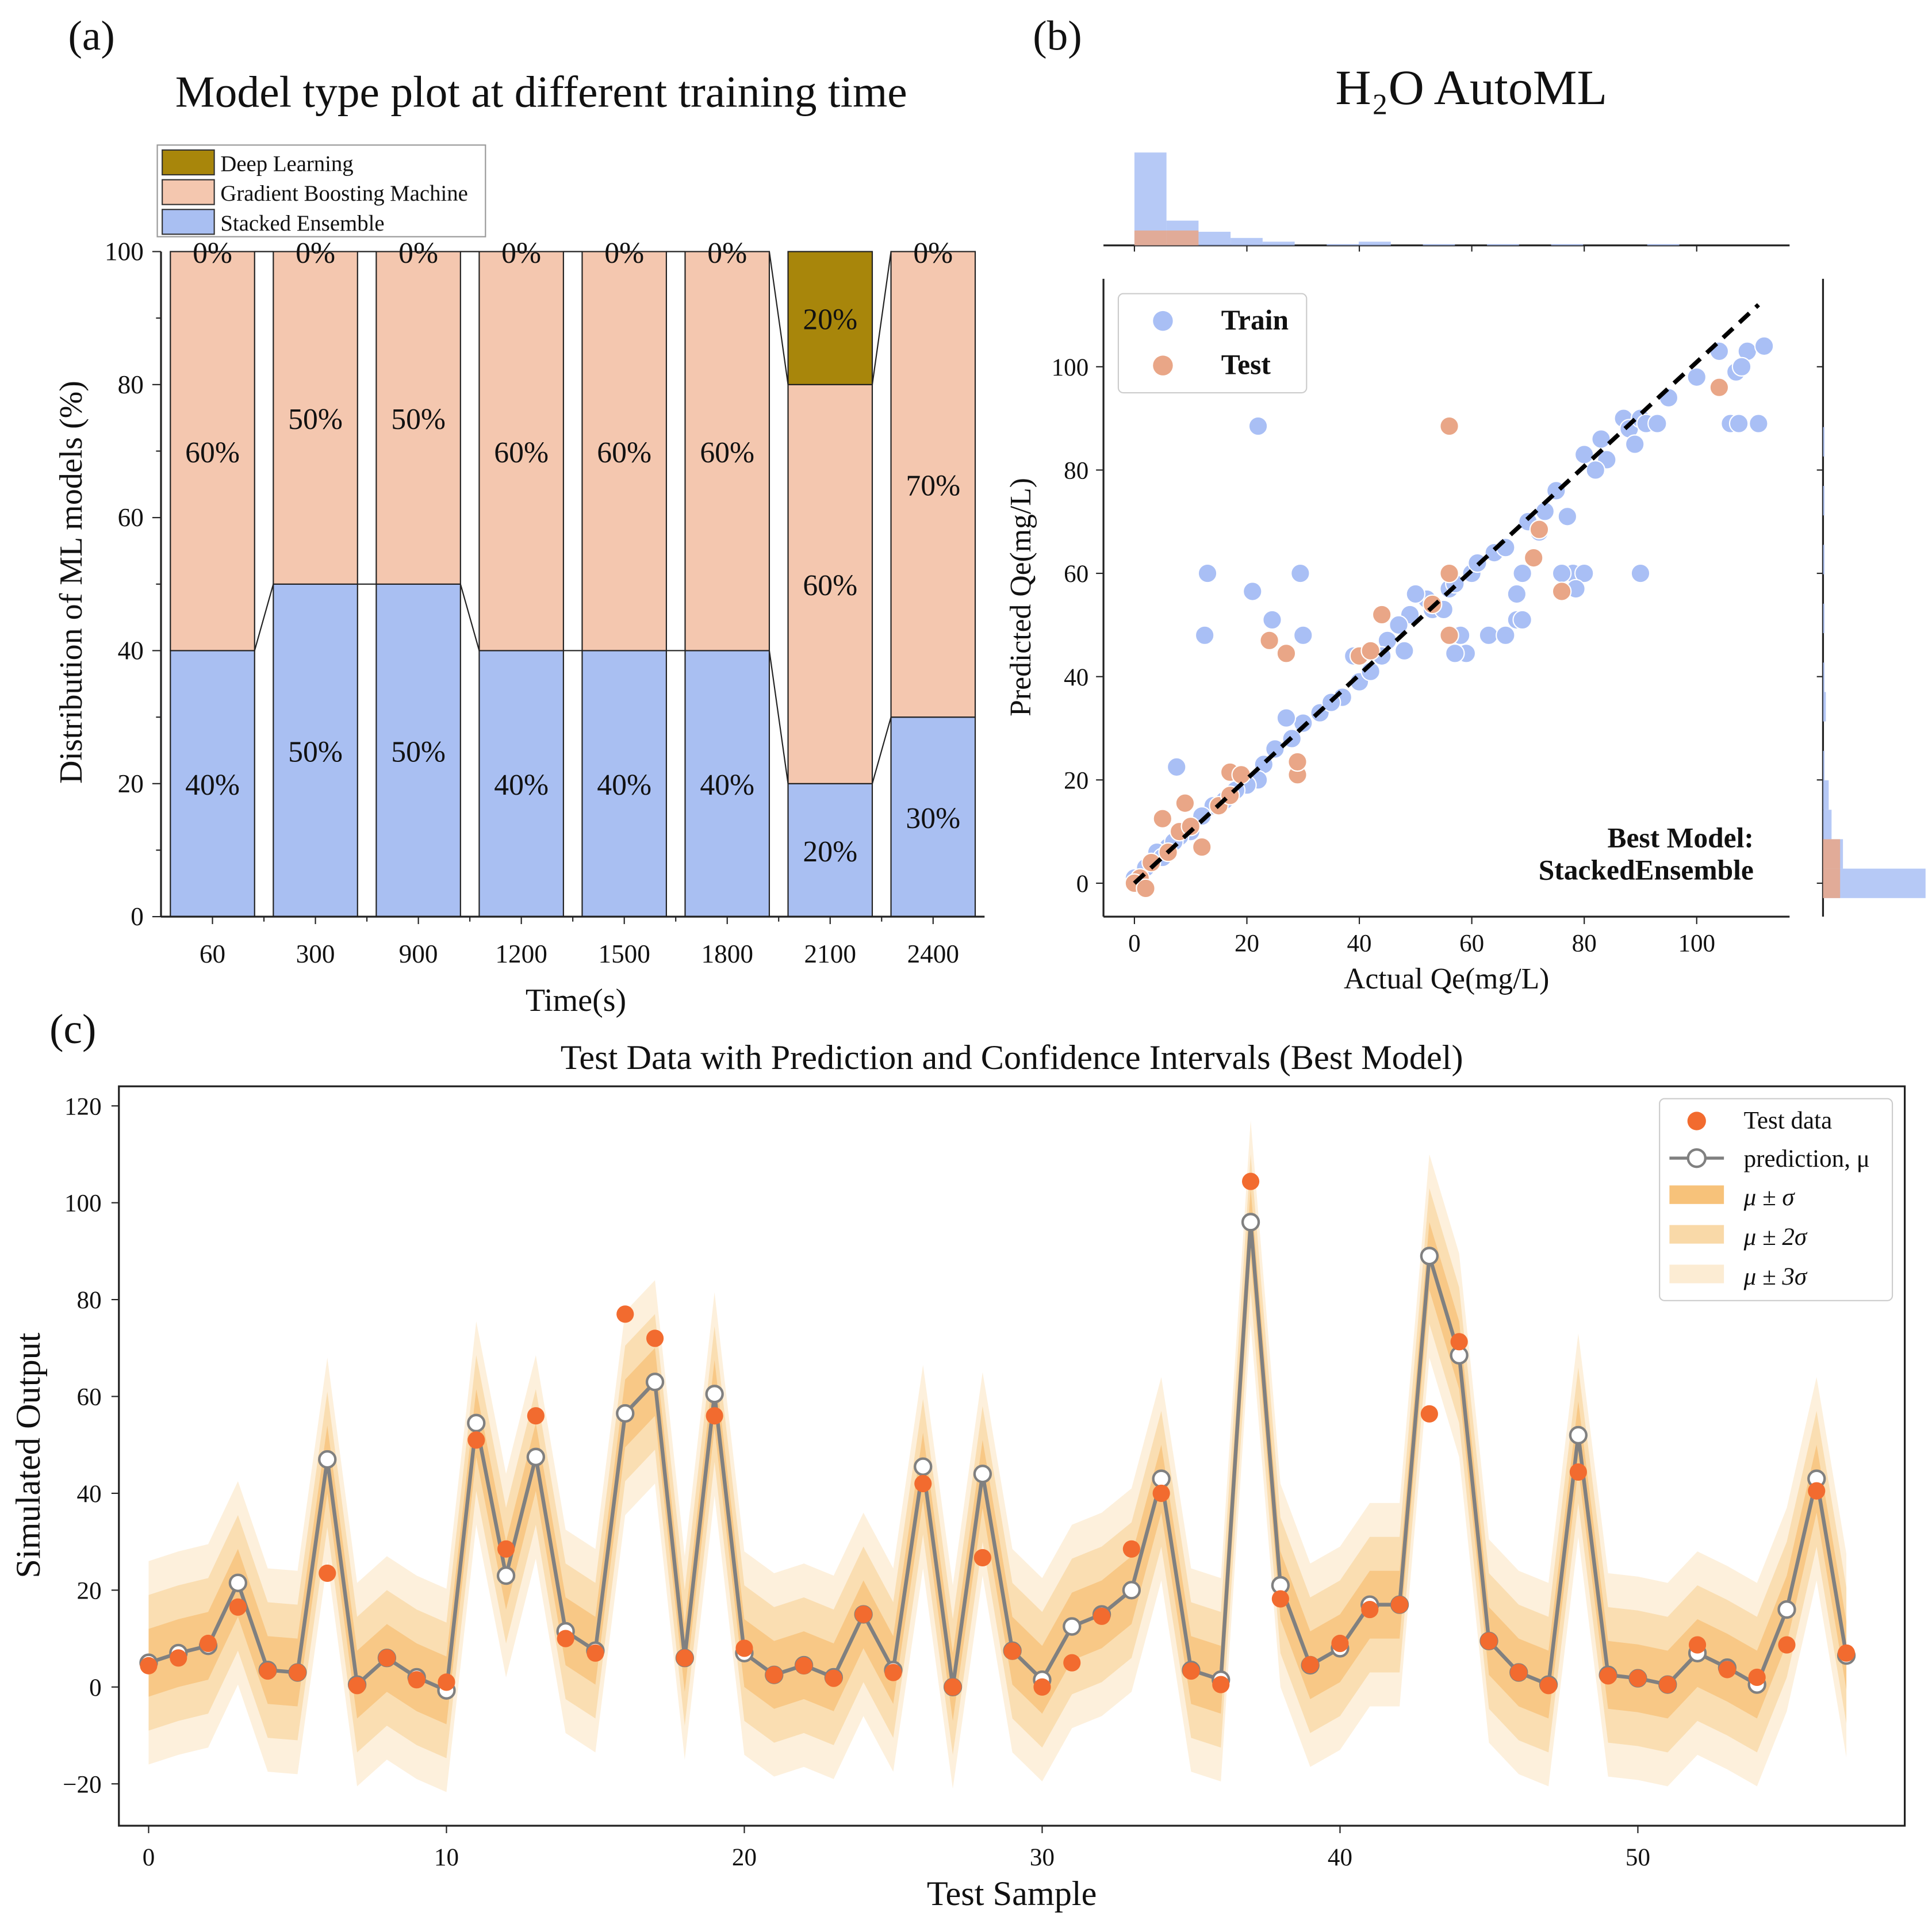 This screenshot has width=1932, height=1920. I want to click on y-tick-label: 80, so click(1076, 471).